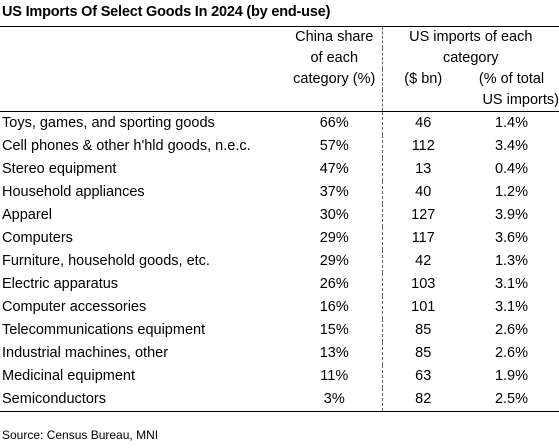  I want to click on china-share-cell: 15%, so click(335, 330).